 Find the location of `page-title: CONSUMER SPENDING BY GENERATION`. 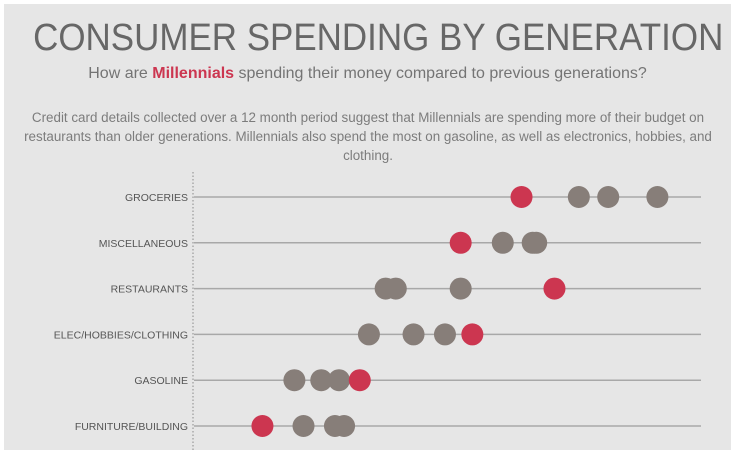

page-title: CONSUMER SPENDING BY GENERATION is located at coordinates (378, 38).